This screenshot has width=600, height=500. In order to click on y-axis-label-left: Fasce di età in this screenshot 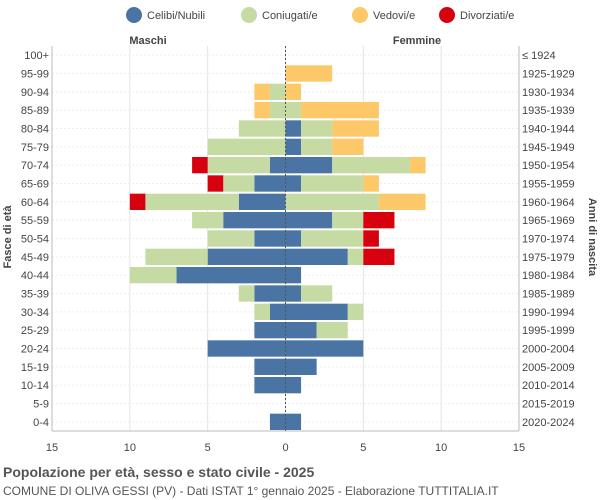, I will do `click(8, 237)`.